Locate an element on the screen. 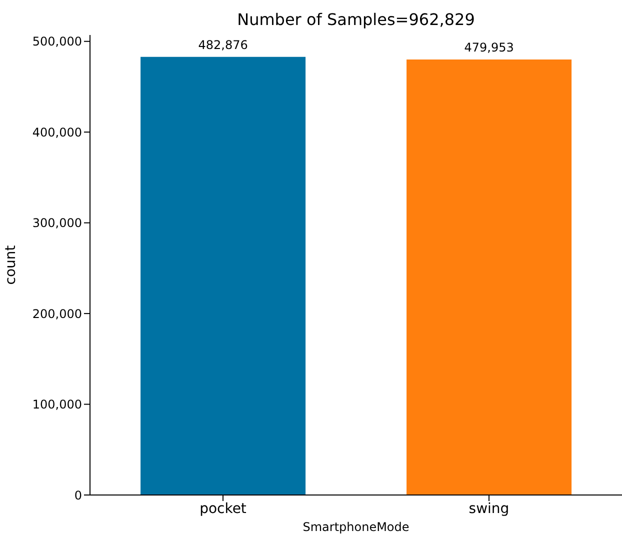 This screenshot has height=541, width=622. y-tick-label: 0 is located at coordinates (78, 495).